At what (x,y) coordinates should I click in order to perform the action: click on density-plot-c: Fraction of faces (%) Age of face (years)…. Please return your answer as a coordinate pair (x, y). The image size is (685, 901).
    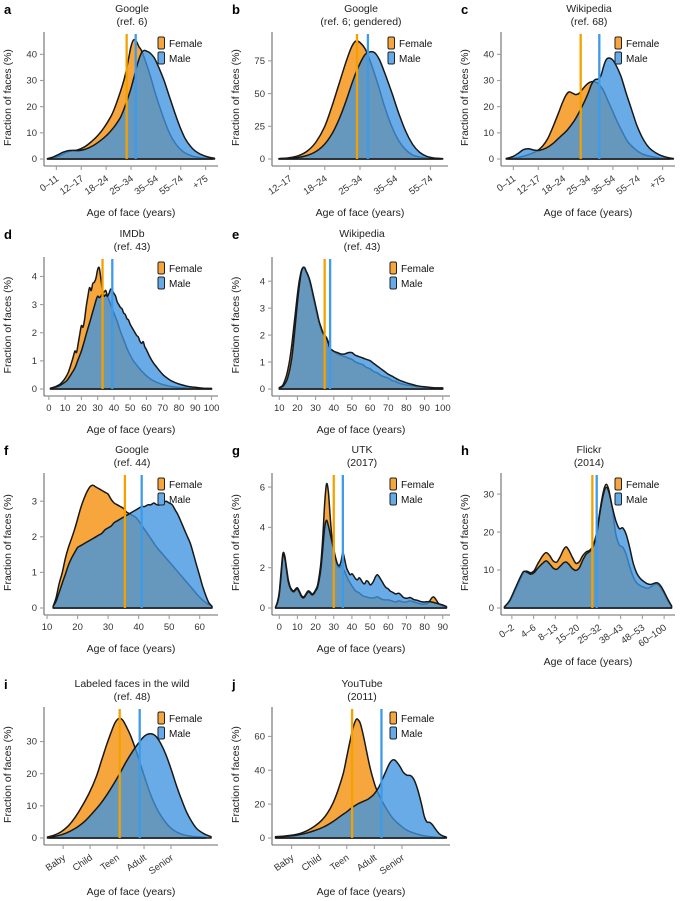
    Looking at the image, I should click on (567, 125).